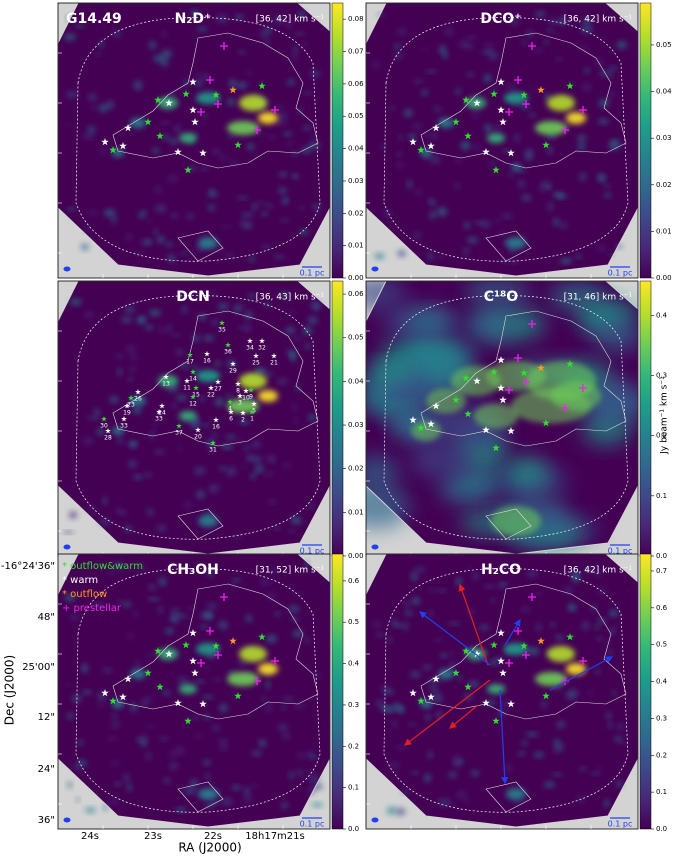 The width and height of the screenshot is (675, 860). What do you see at coordinates (274, 363) in the screenshot?
I see `core-number: 21` at bounding box center [274, 363].